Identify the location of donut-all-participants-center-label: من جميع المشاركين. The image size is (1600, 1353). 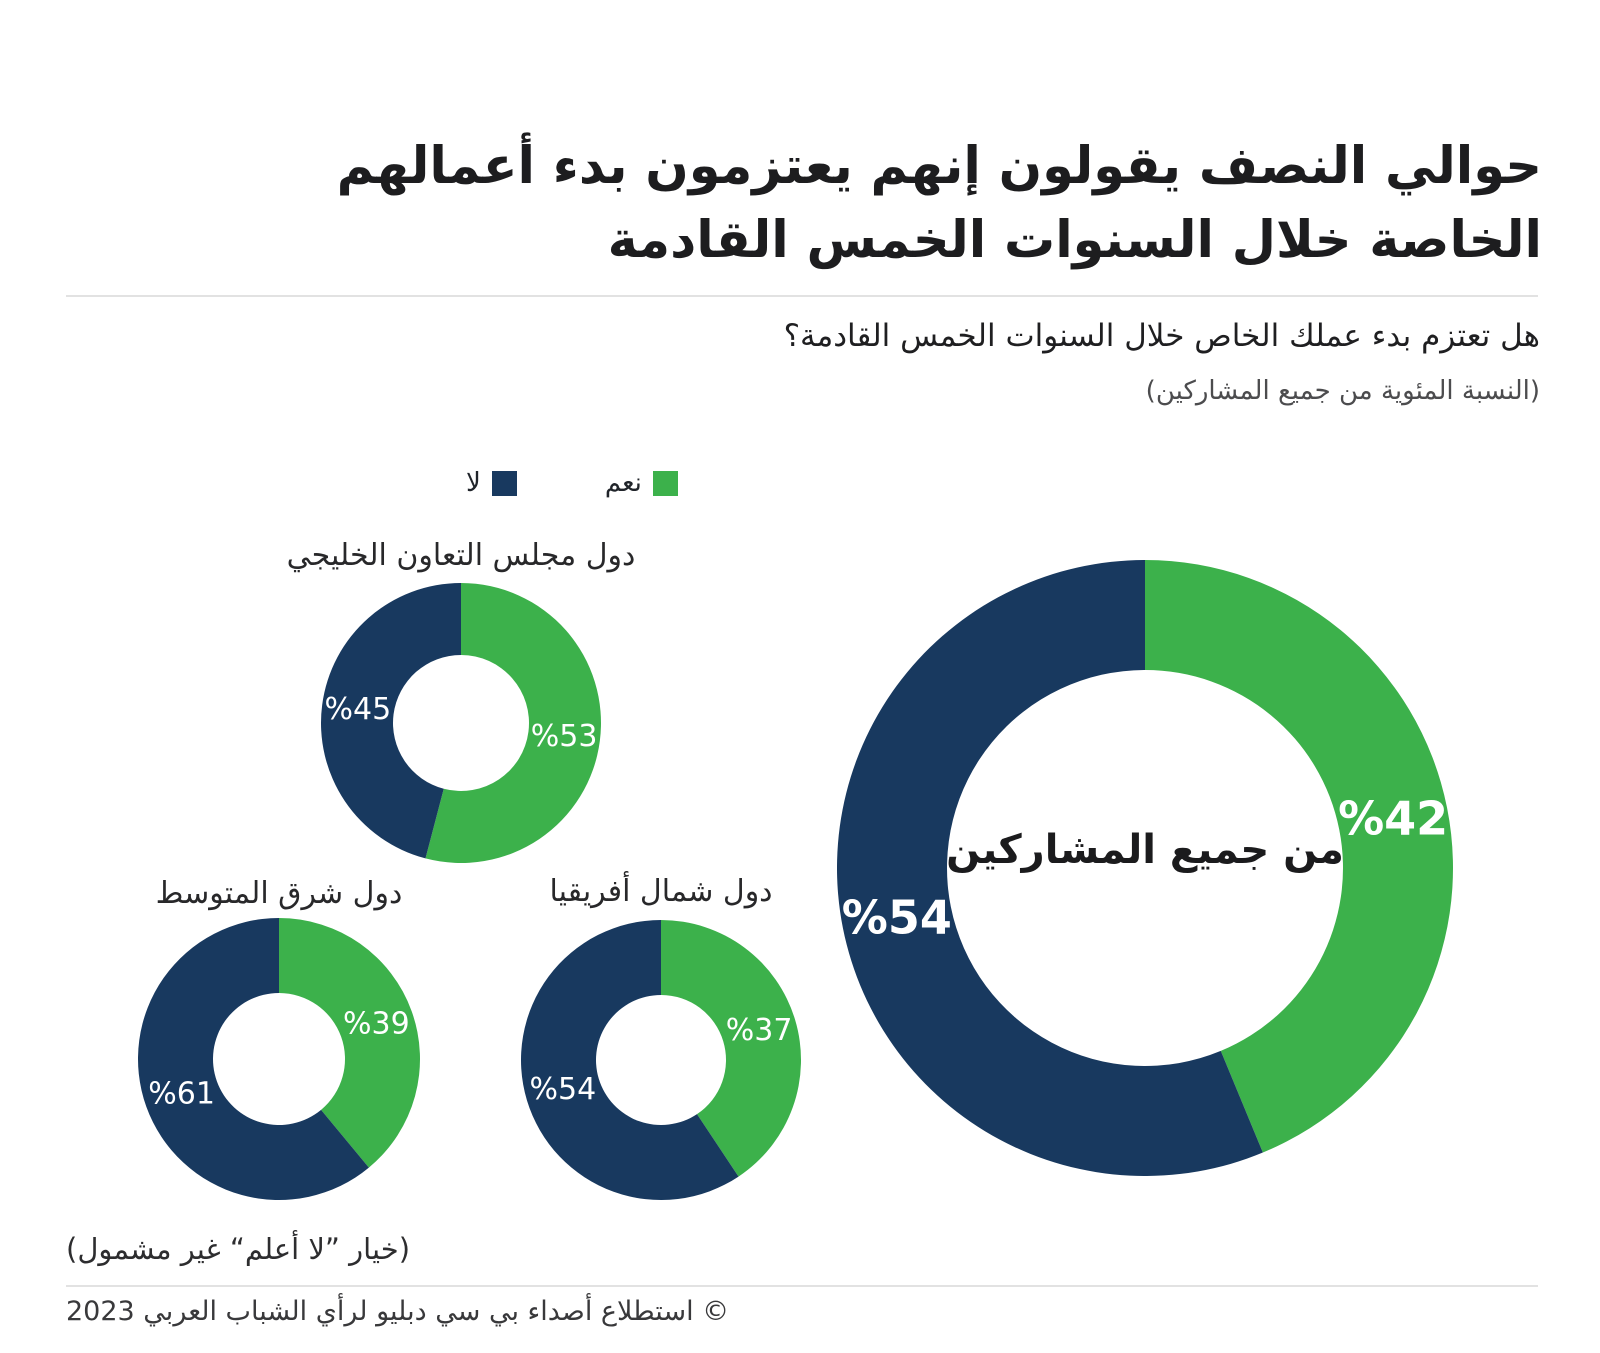
(1145, 850).